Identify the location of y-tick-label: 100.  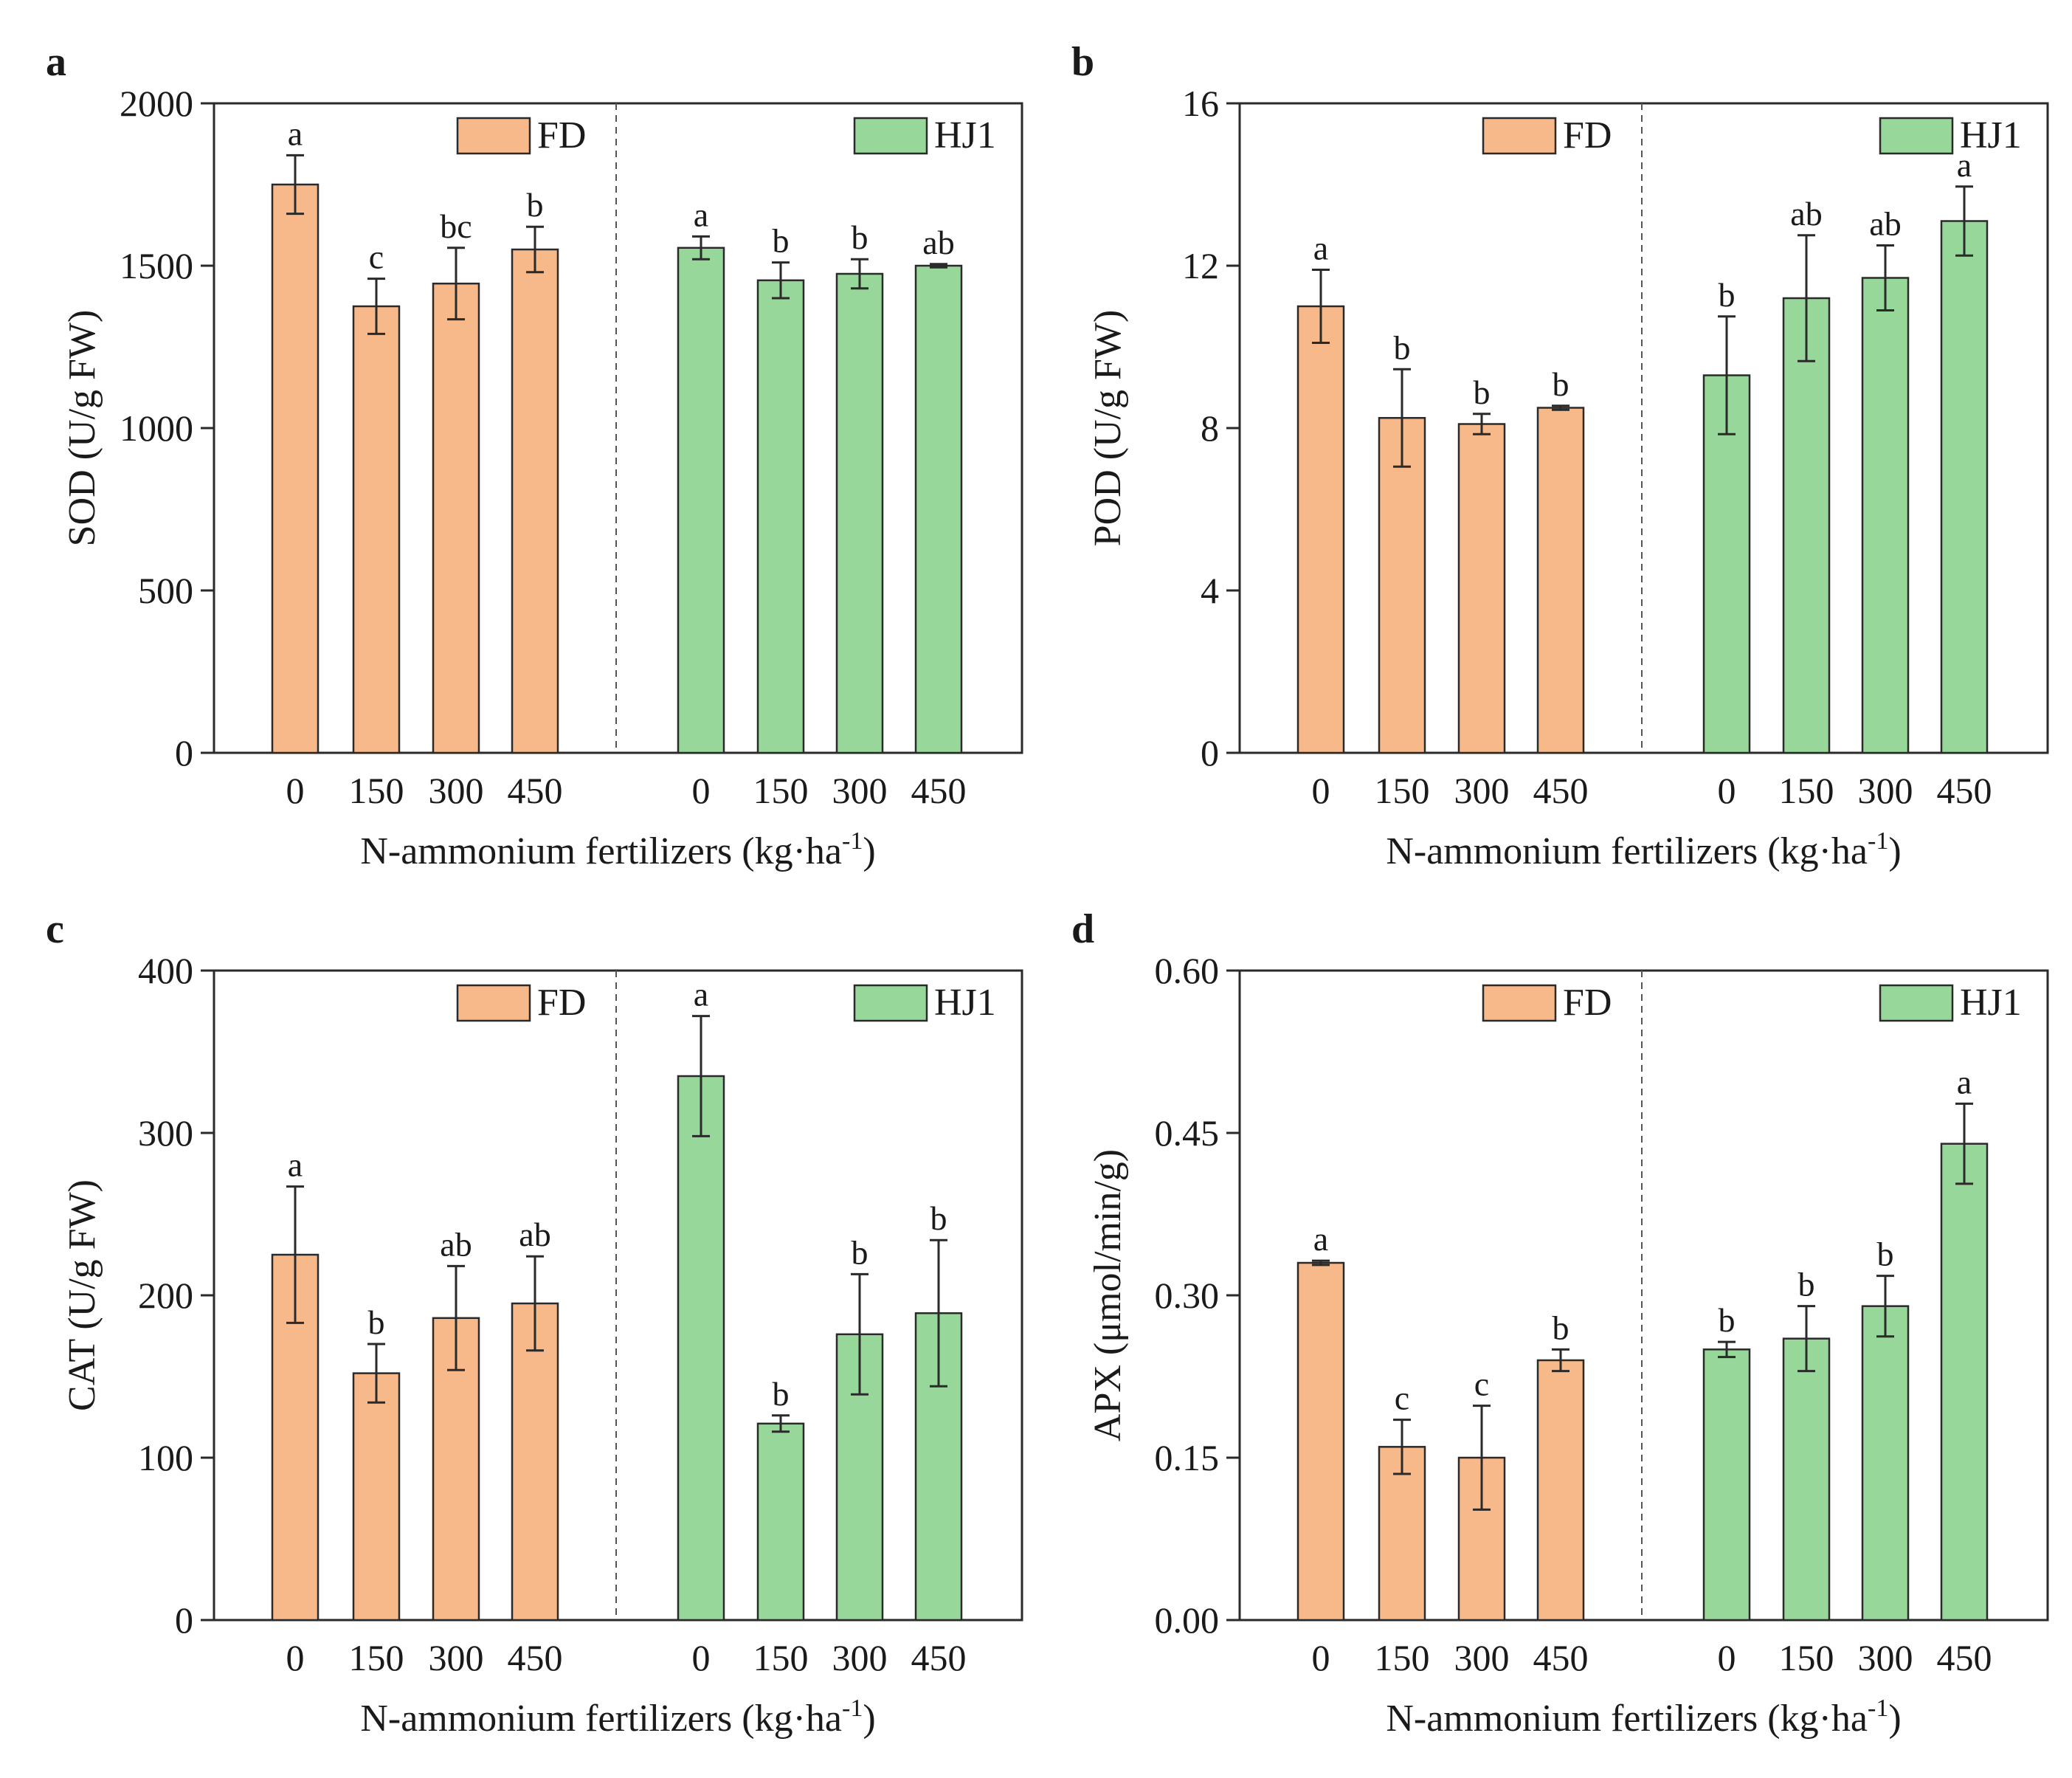
(165, 1457).